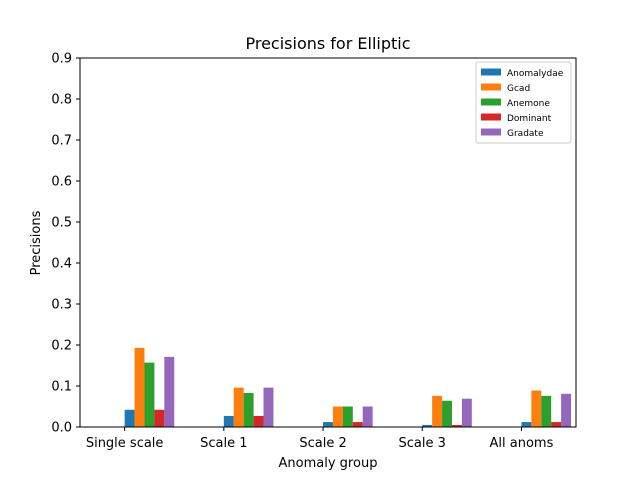 The width and height of the screenshot is (640, 480). I want to click on x-axis-title: Anomaly group, so click(328, 463).